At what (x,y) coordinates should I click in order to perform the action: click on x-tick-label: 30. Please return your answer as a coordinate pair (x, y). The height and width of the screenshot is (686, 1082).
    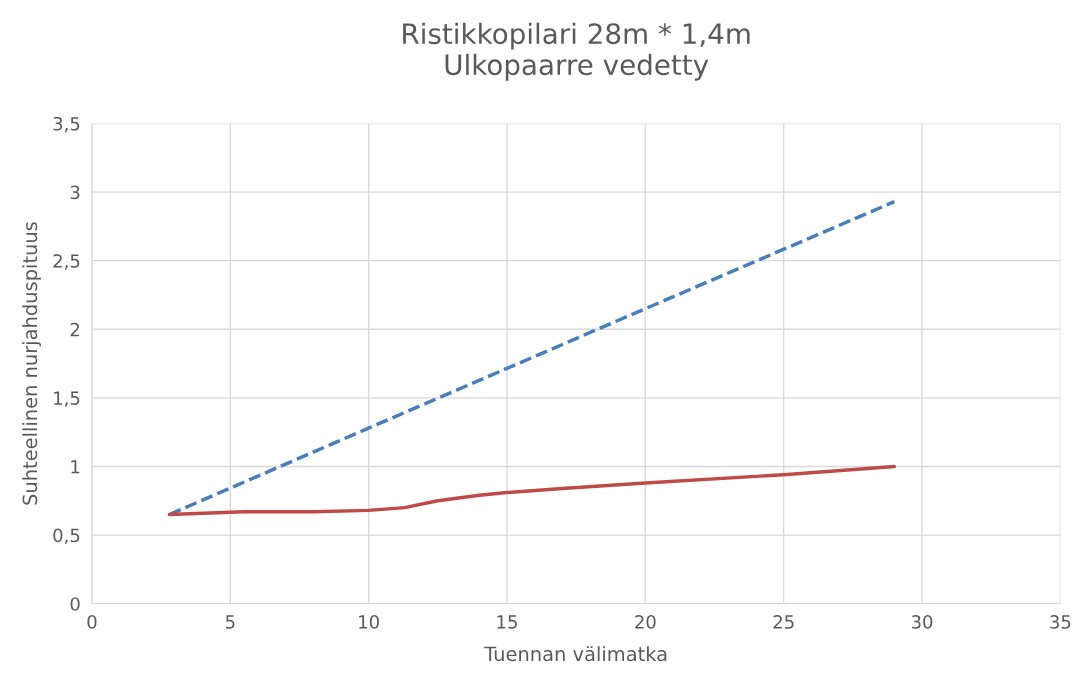
    Looking at the image, I should click on (922, 622).